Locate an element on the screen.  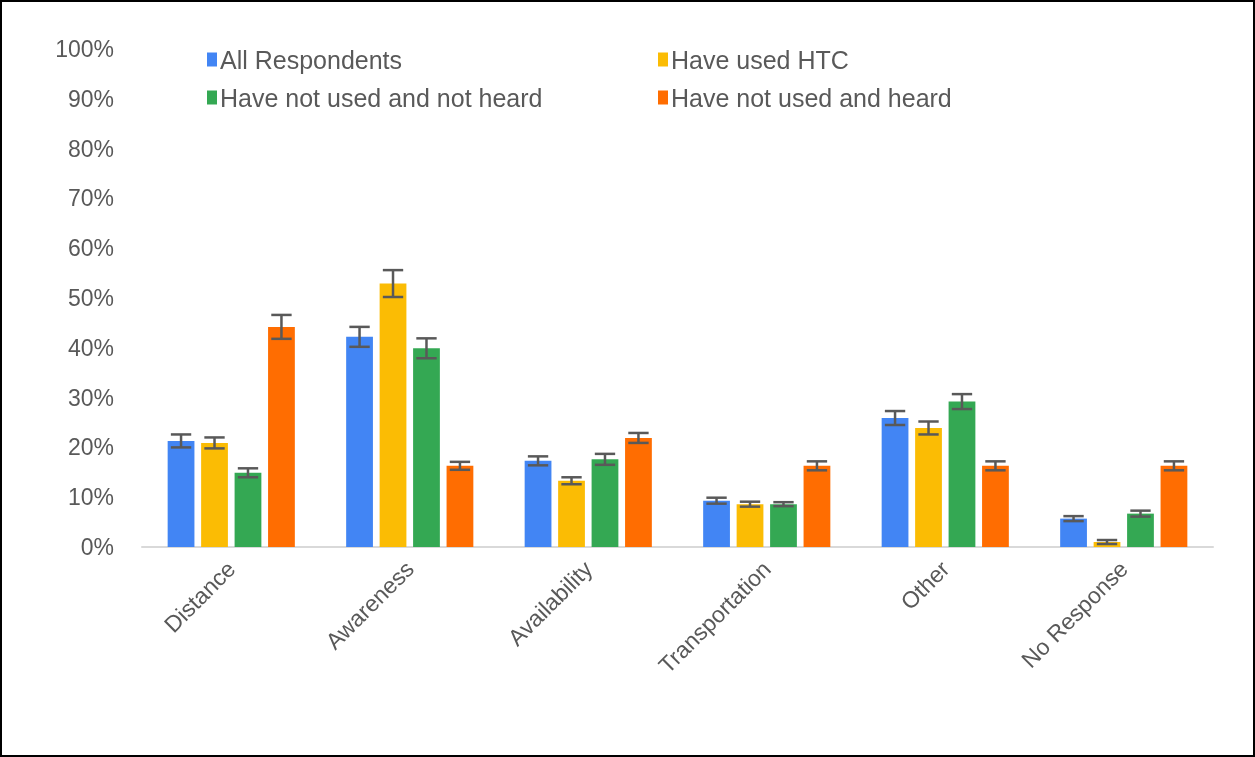
y-tick-label: 20% is located at coordinates (90, 447).